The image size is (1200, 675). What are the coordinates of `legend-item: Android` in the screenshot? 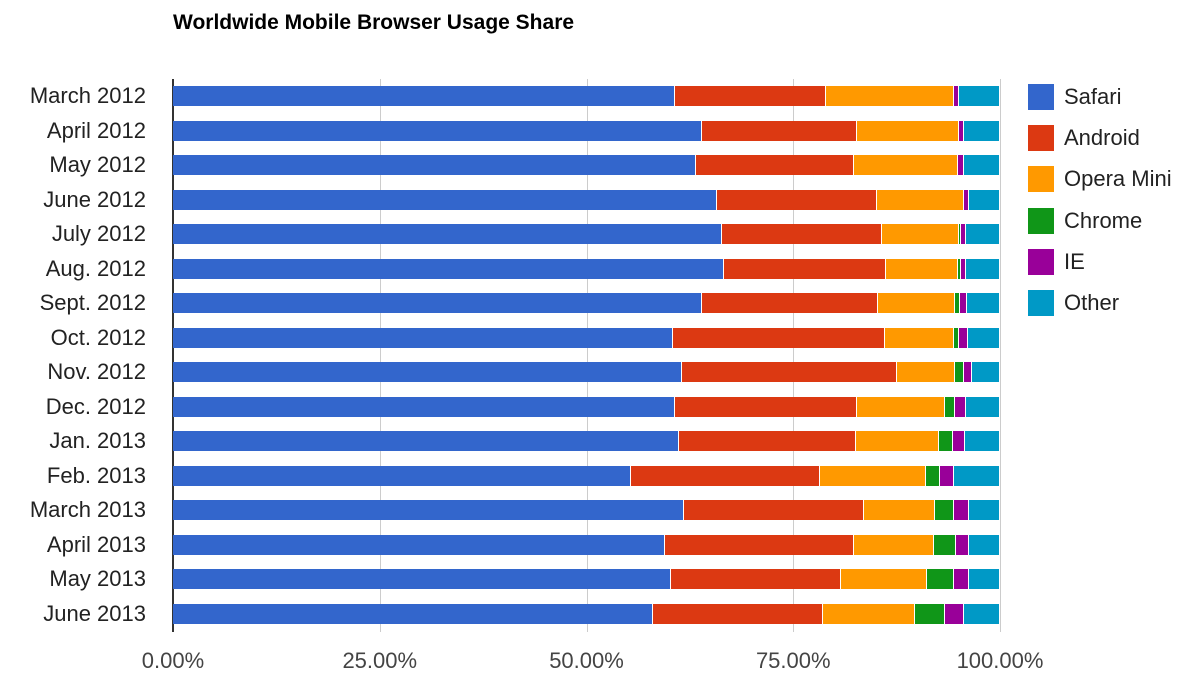 It's located at (1100, 137).